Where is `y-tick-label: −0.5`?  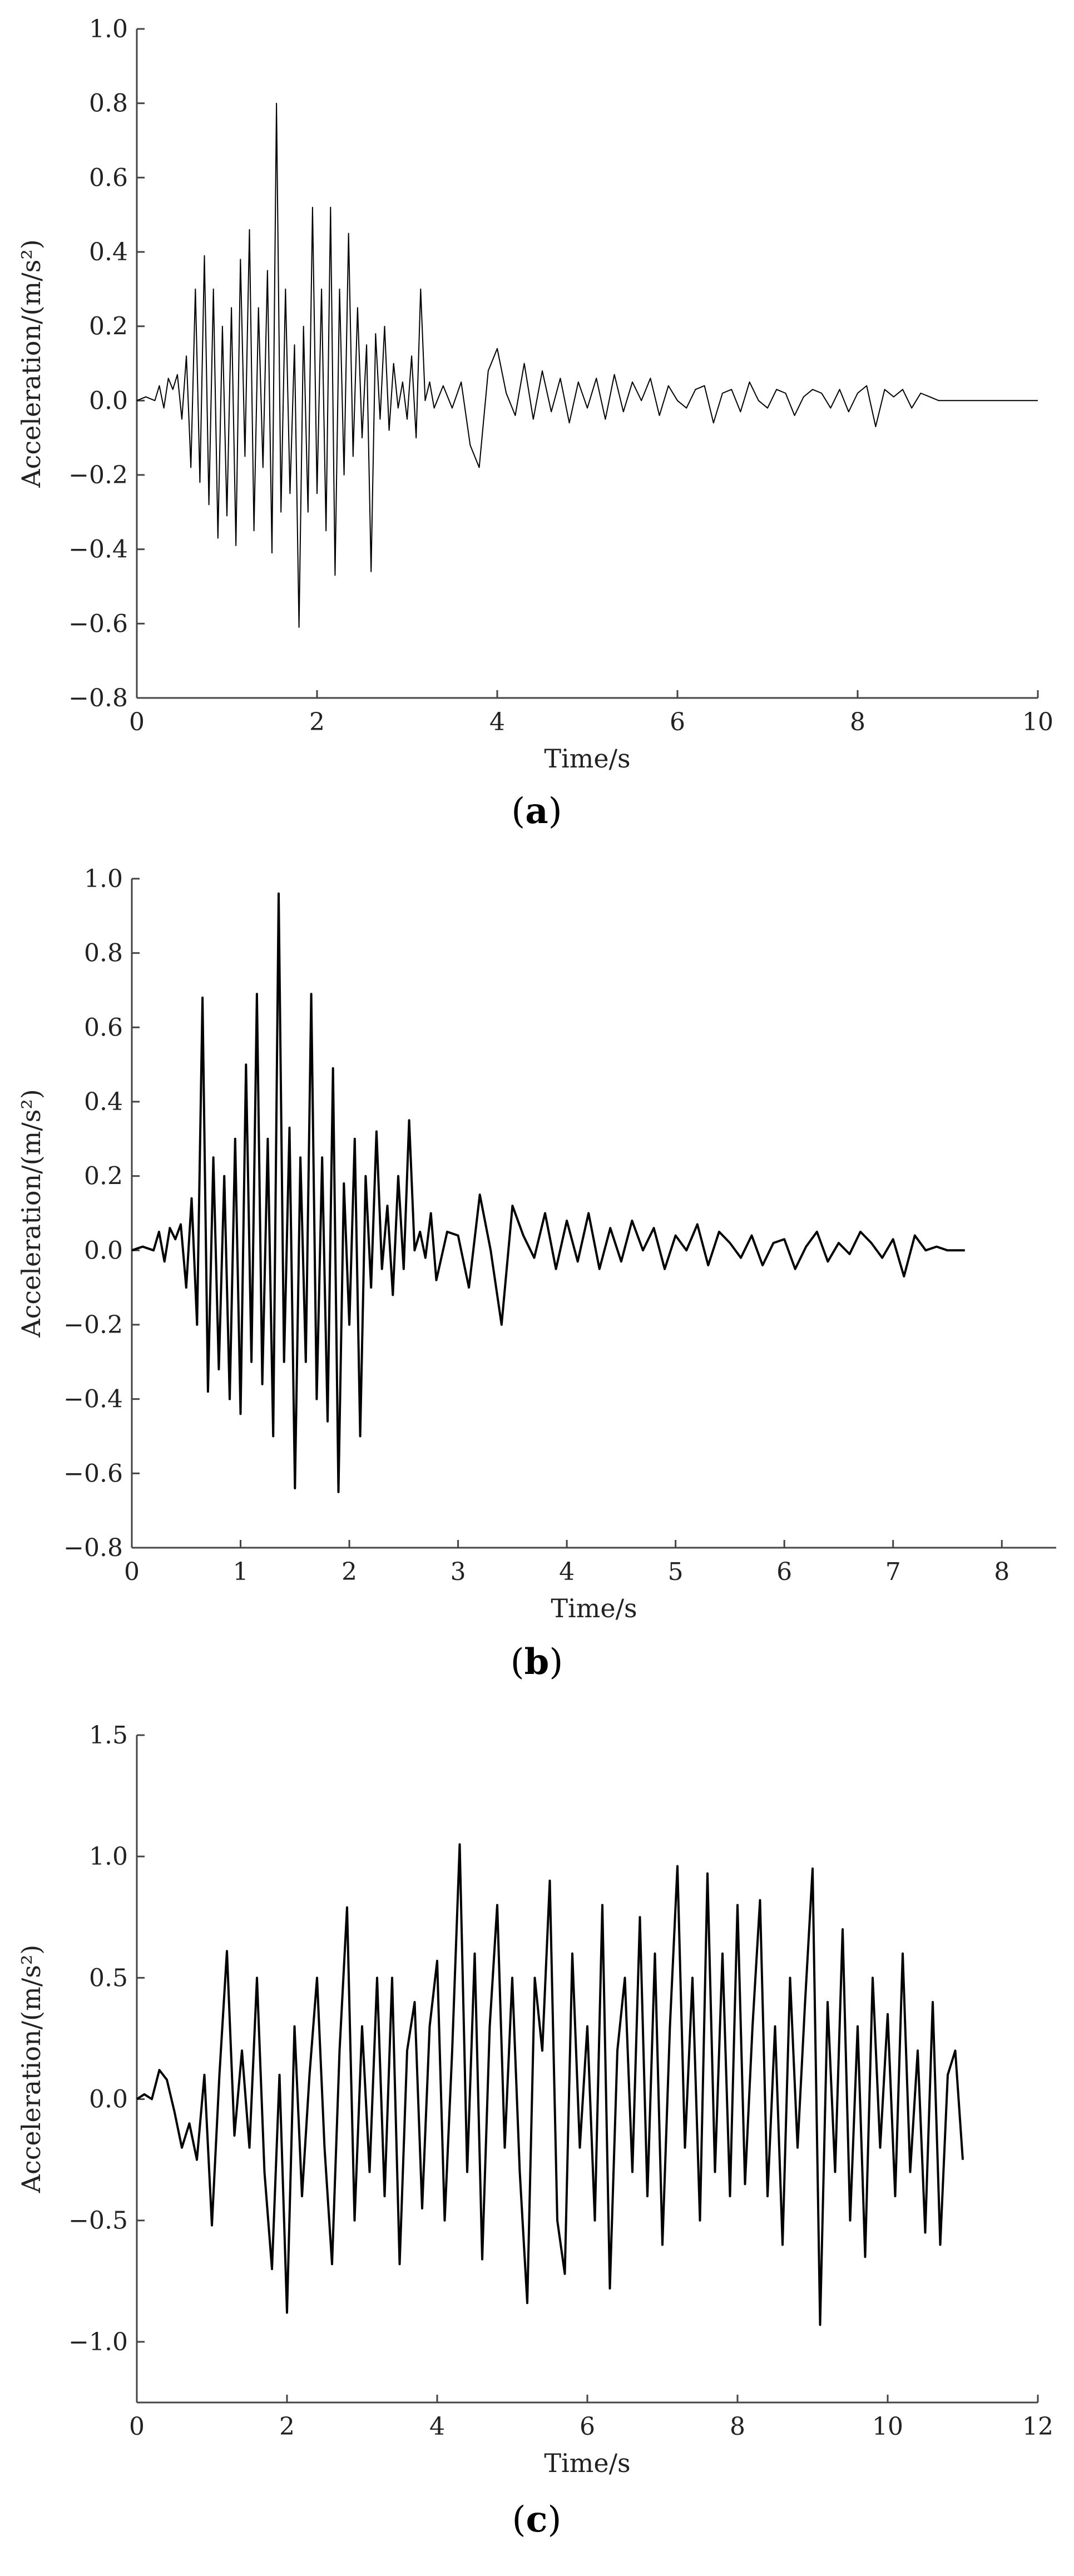
y-tick-label: −0.5 is located at coordinates (98, 2221).